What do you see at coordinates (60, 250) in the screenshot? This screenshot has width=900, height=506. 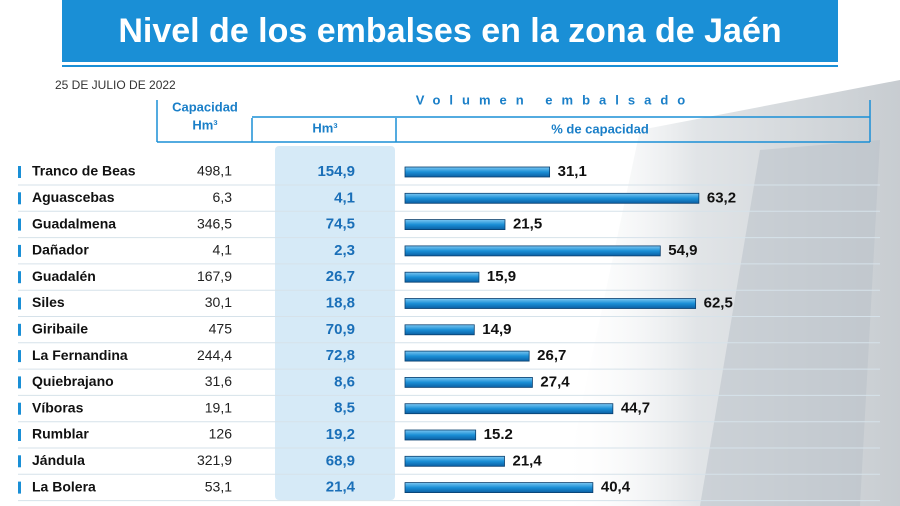 I see `reservoir-name: Dañador` at bounding box center [60, 250].